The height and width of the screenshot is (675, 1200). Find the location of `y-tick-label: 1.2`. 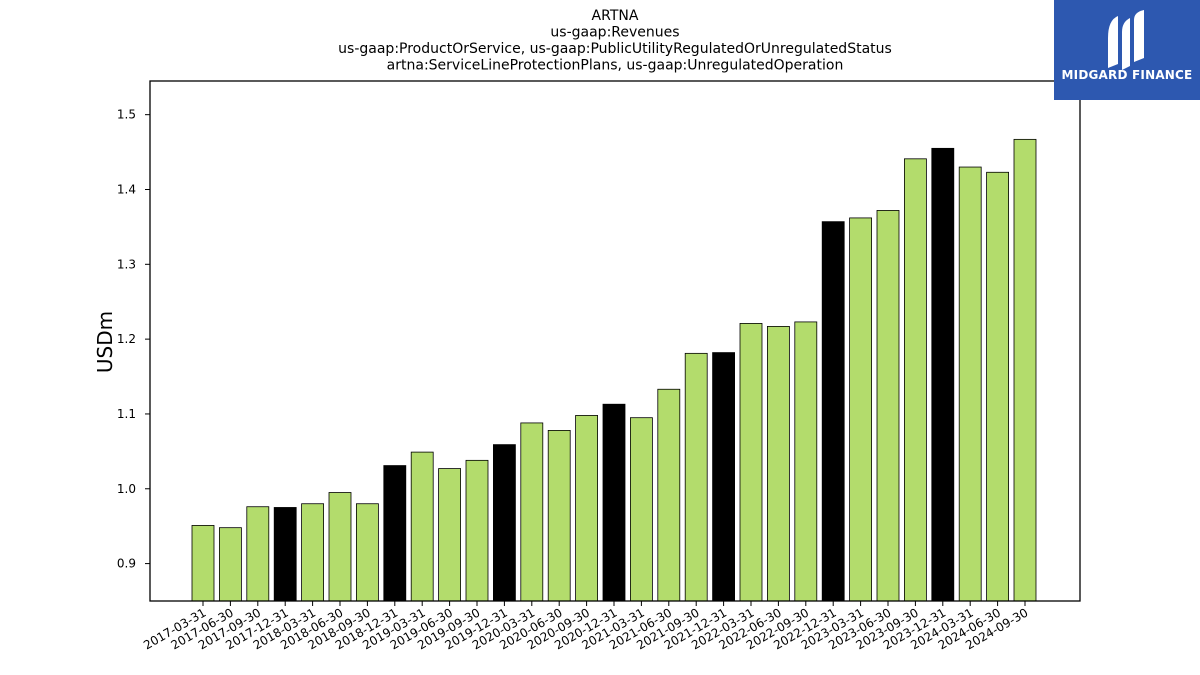

y-tick-label: 1.2 is located at coordinates (126, 339).